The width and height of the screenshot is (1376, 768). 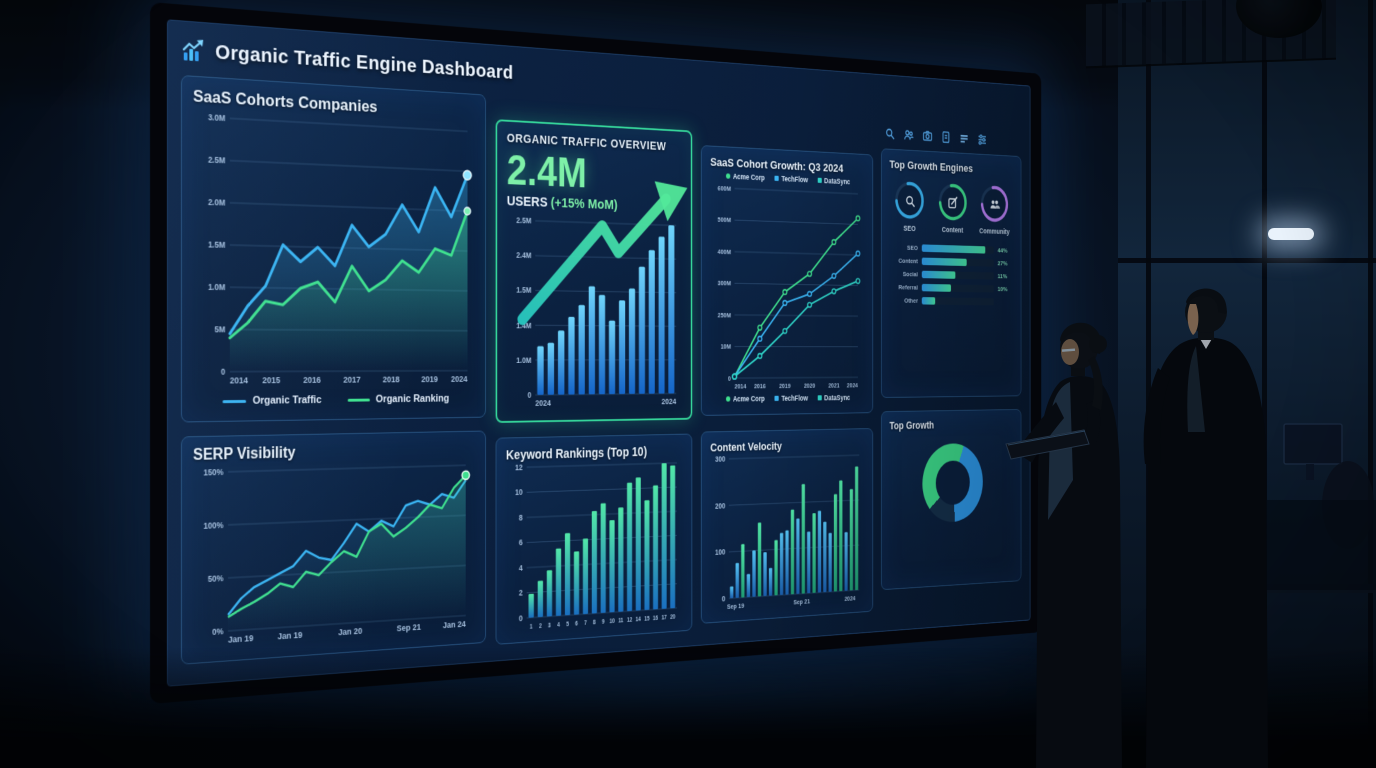 I want to click on dashboard-toolbar, so click(x=952, y=137).